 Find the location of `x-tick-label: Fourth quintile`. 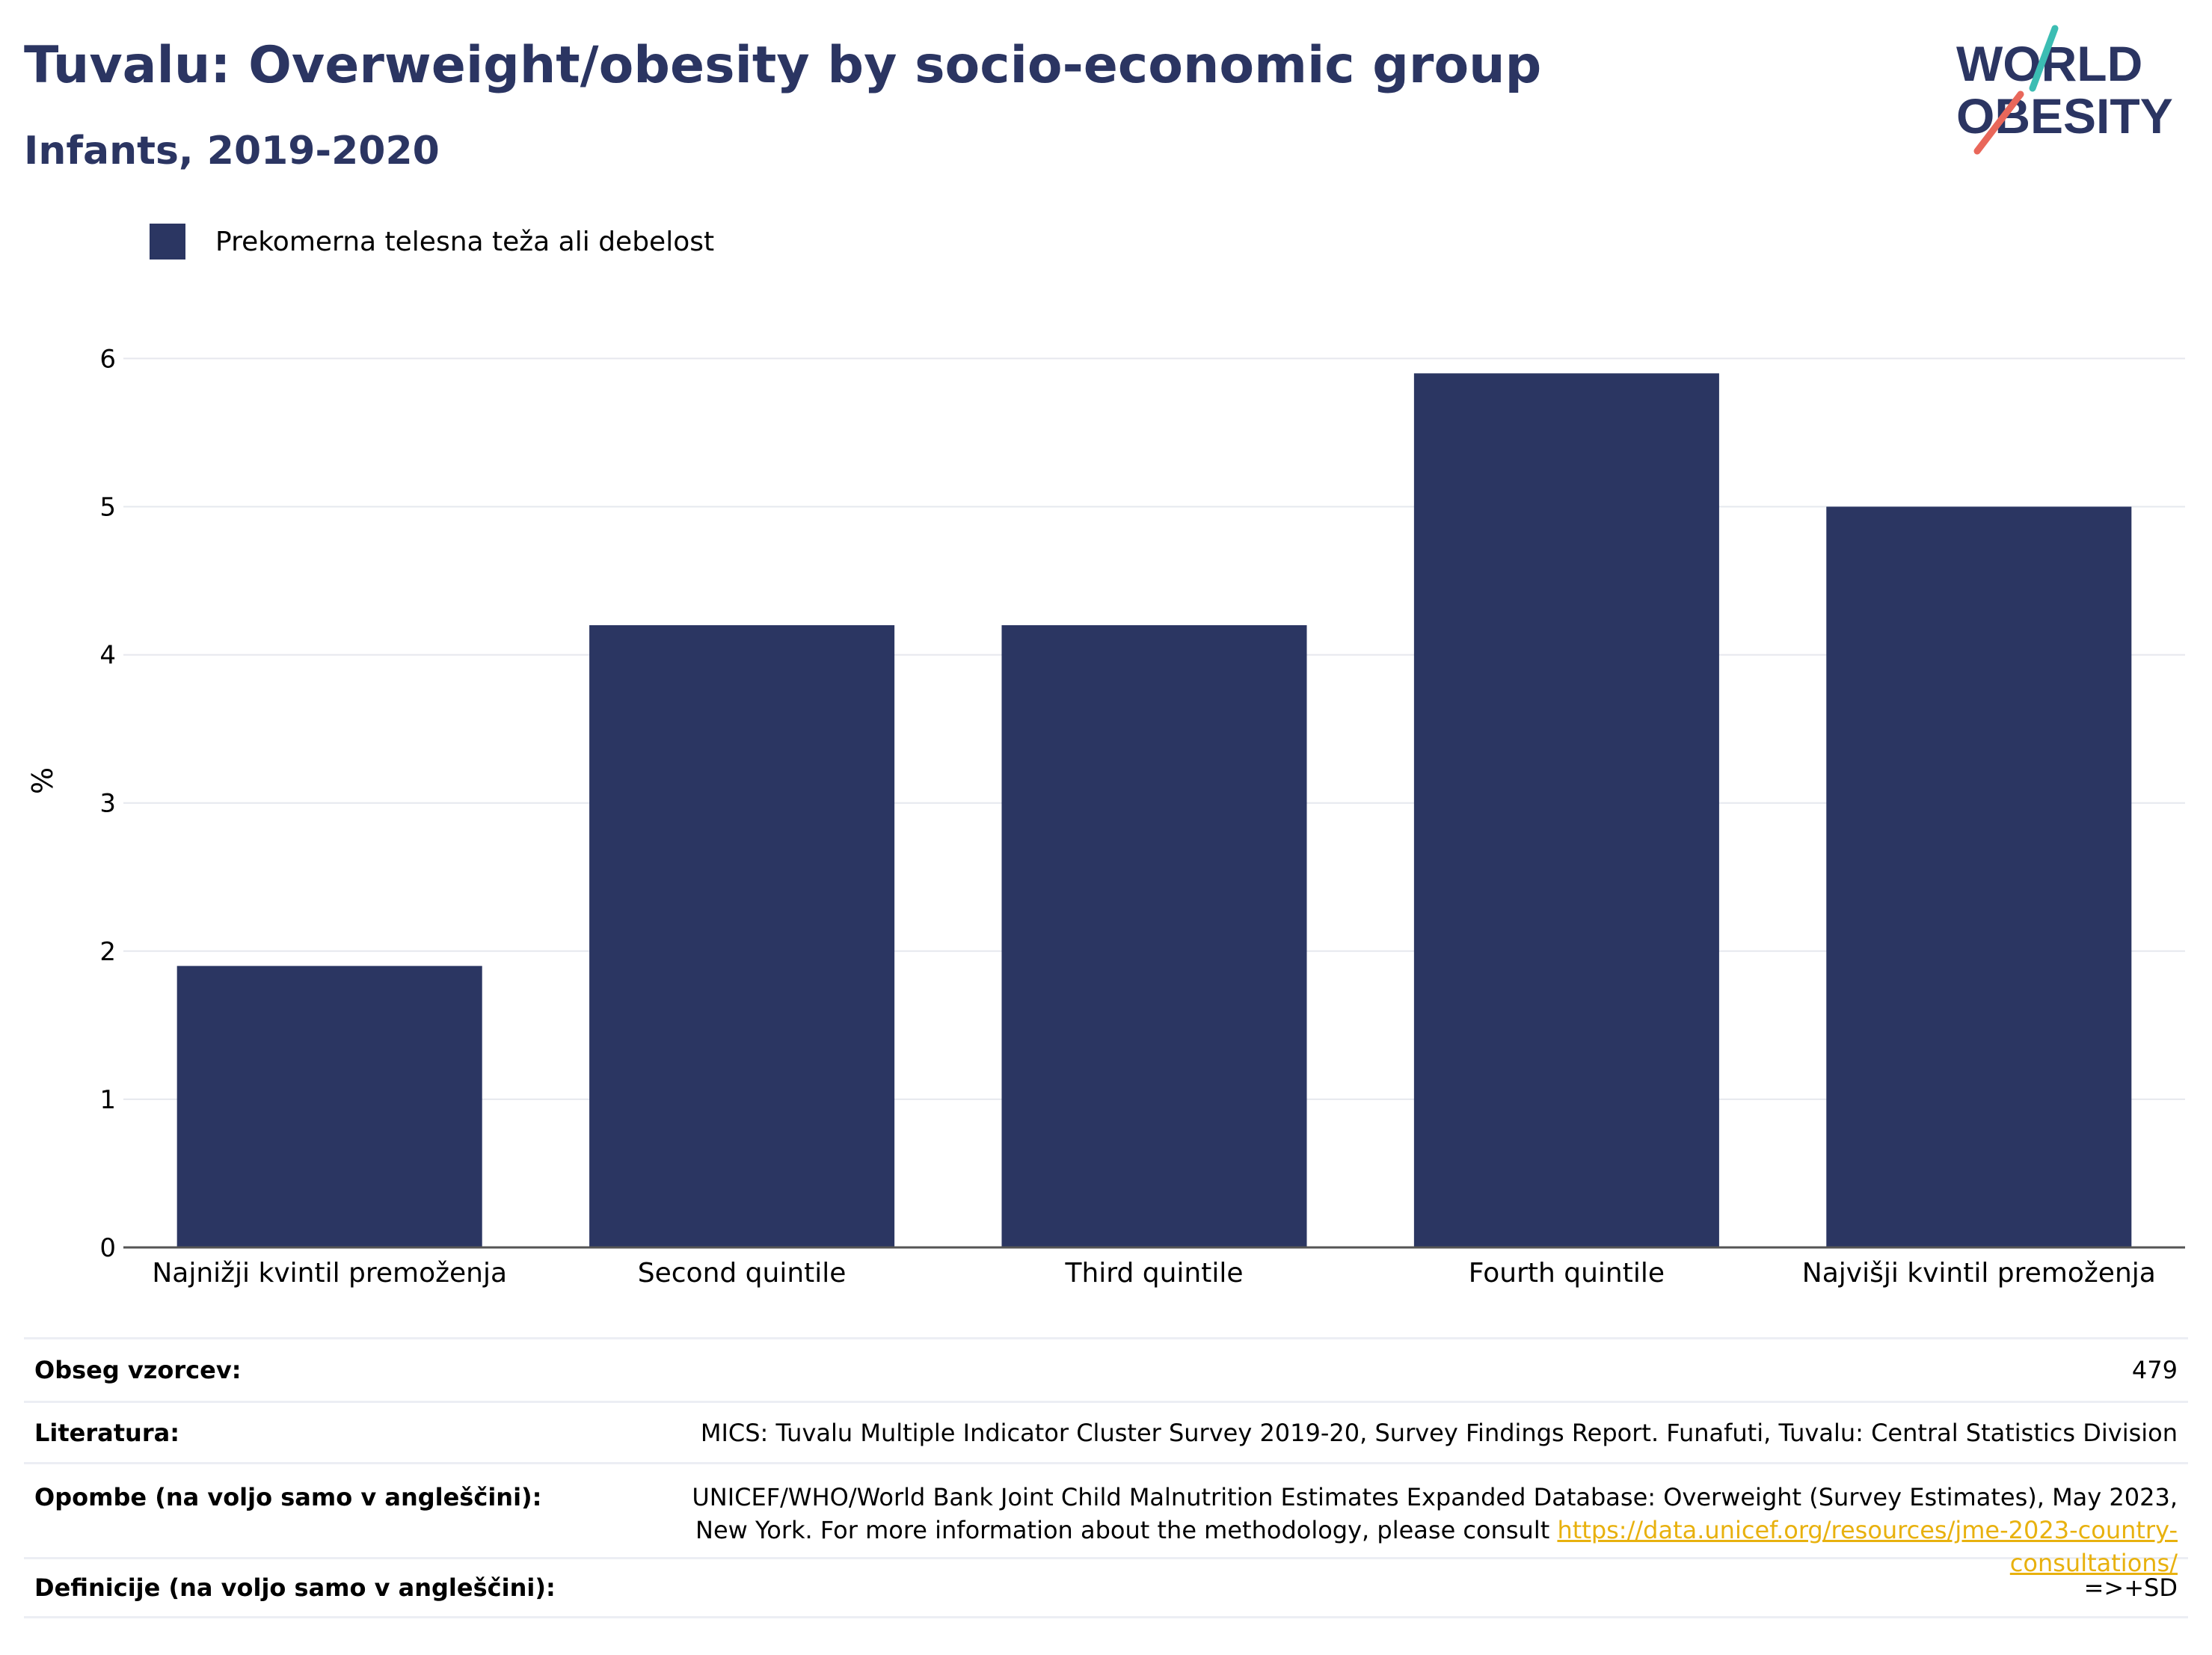

x-tick-label: Fourth quintile is located at coordinates (1567, 1273).